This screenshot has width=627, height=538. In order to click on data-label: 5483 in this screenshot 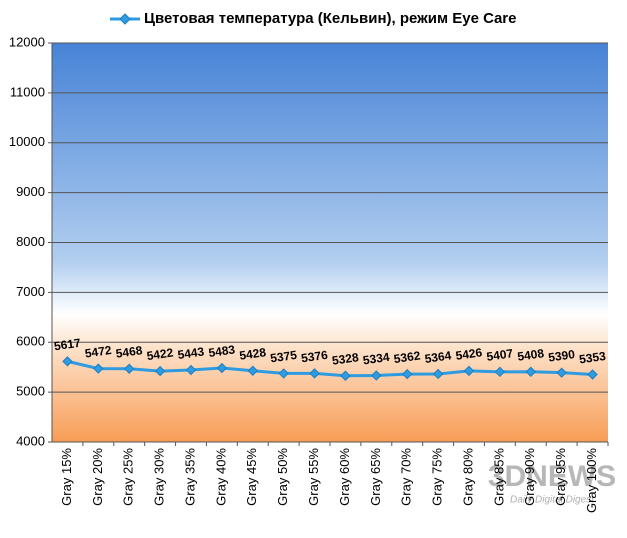, I will do `click(222, 351)`.